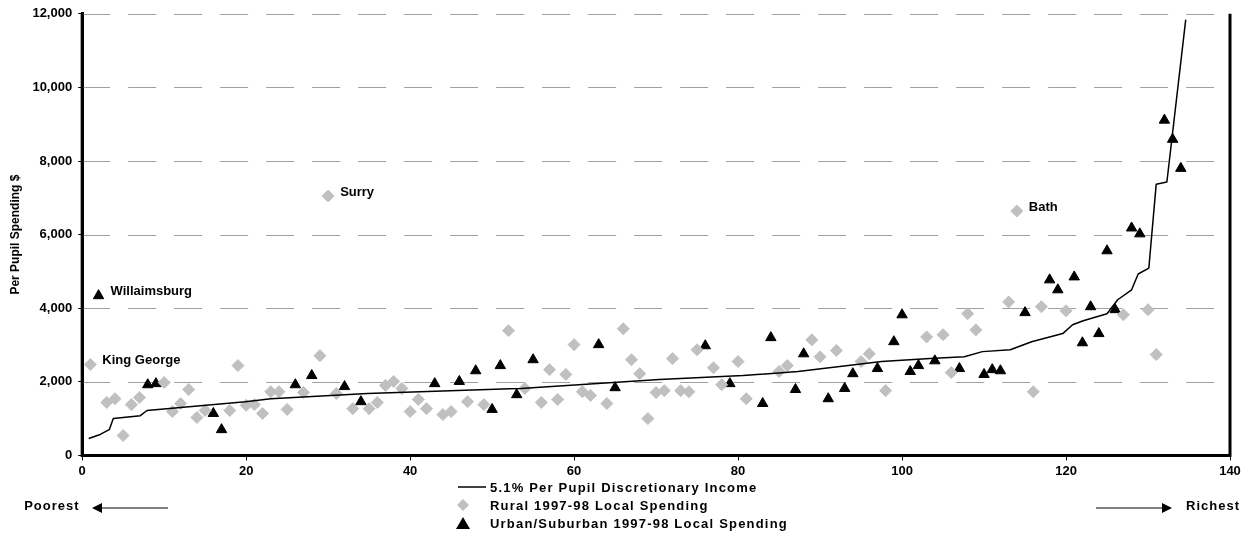 Image resolution: width=1260 pixels, height=554 pixels. Describe the element at coordinates (151, 291) in the screenshot. I see `annotation: Willaimsburg` at that location.